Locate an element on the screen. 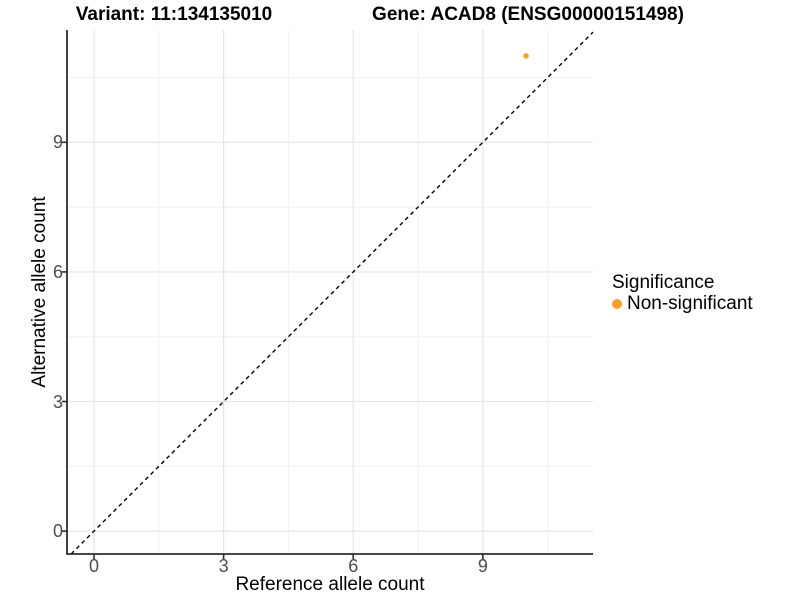 Image resolution: width=800 pixels, height=600 pixels. y-tick-label: 0 is located at coordinates (57, 531).